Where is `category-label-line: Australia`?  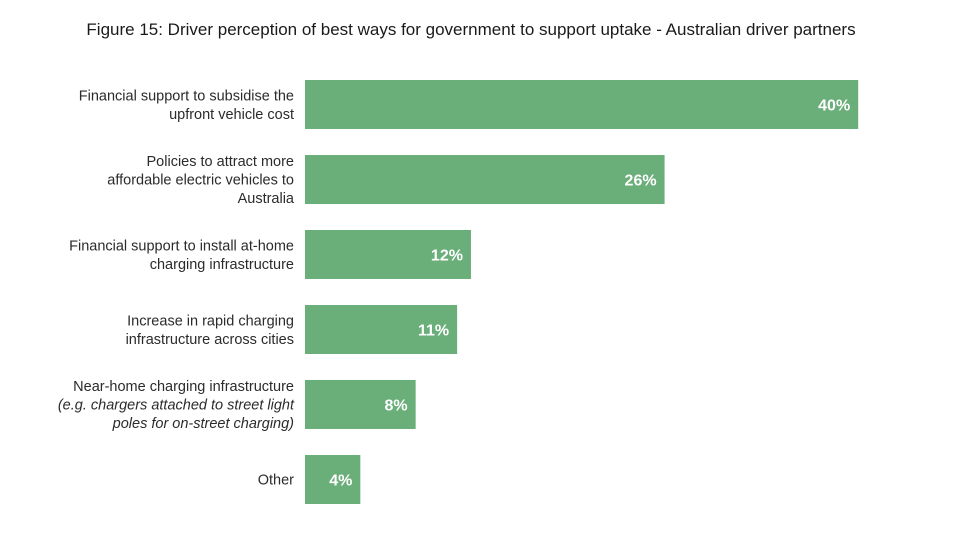 category-label-line: Australia is located at coordinates (266, 199).